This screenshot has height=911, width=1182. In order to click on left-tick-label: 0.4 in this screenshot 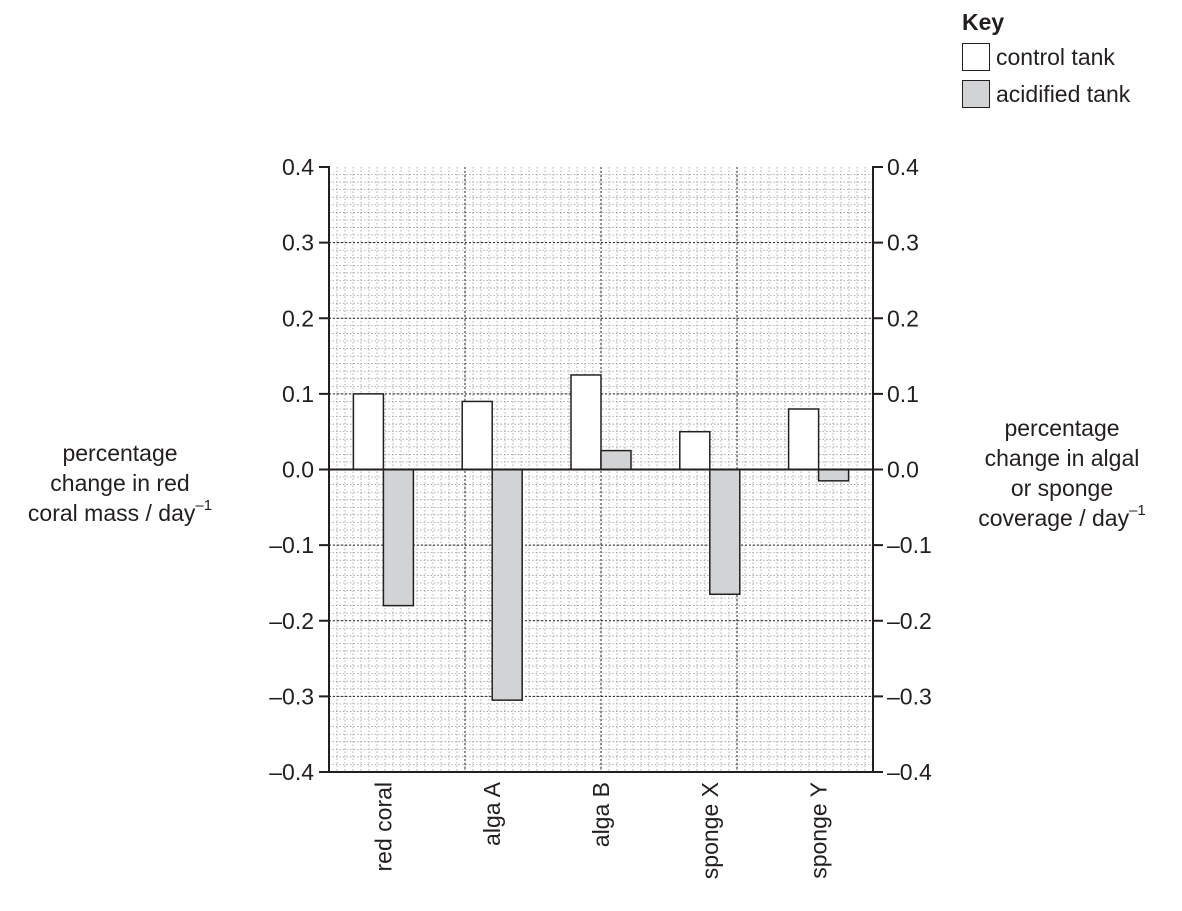, I will do `click(298, 167)`.